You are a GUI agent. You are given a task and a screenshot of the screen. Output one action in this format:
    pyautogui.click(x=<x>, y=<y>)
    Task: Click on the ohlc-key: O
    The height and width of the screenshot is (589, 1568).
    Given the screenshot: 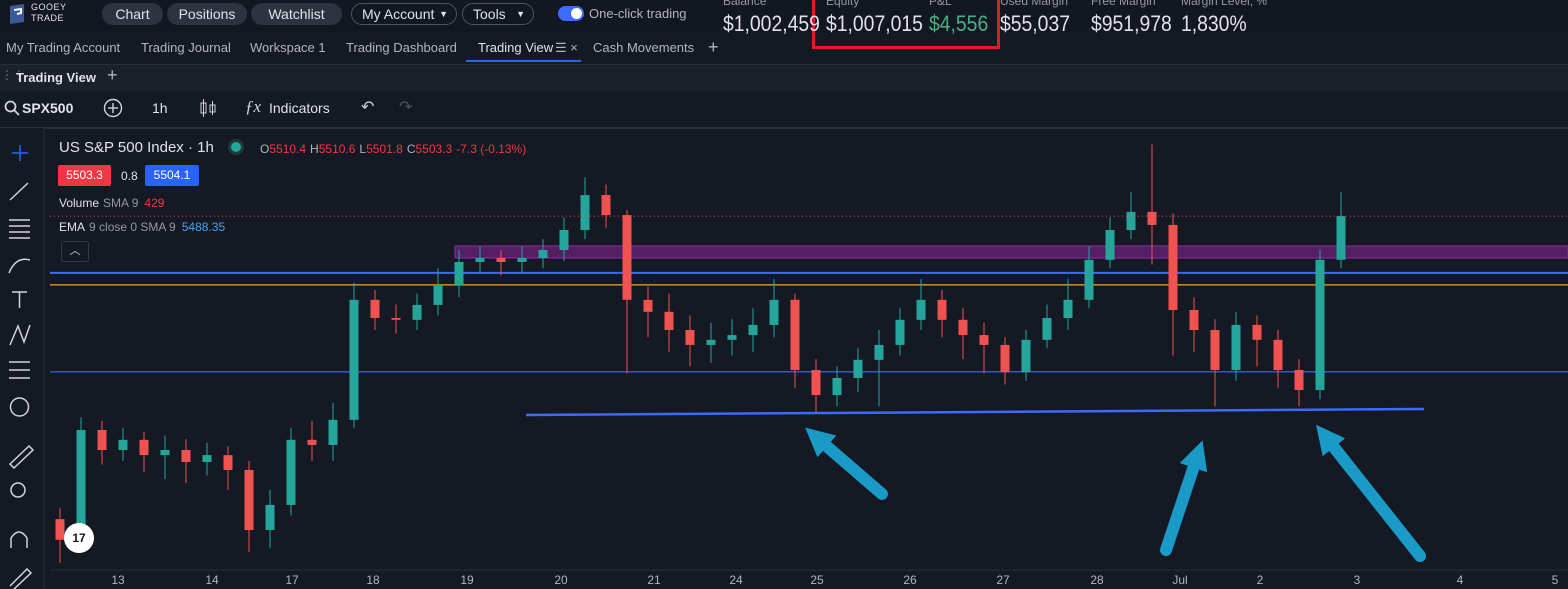 What is the action you would take?
    pyautogui.click(x=265, y=149)
    